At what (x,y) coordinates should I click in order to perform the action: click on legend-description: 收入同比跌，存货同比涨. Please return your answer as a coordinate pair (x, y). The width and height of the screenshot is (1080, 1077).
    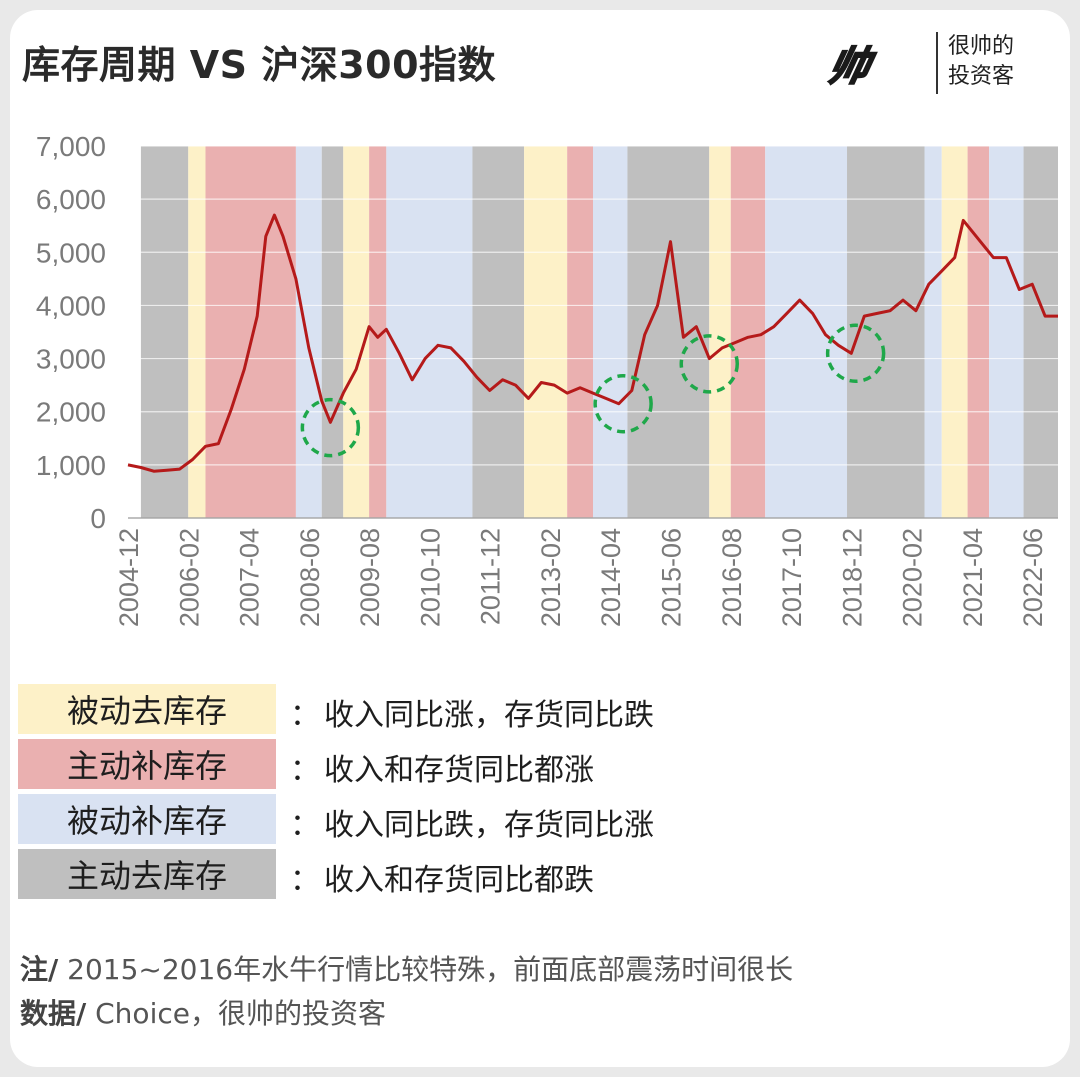
    Looking at the image, I should click on (489, 825).